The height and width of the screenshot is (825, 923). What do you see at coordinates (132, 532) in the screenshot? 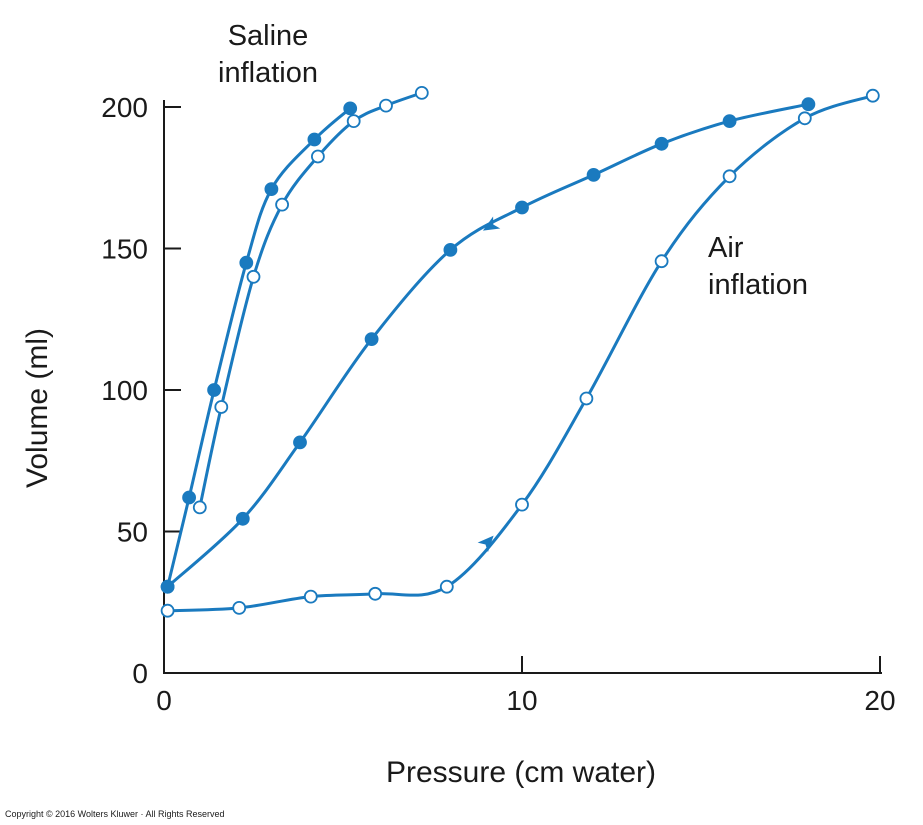
I see `y-tick-label: 50` at bounding box center [132, 532].